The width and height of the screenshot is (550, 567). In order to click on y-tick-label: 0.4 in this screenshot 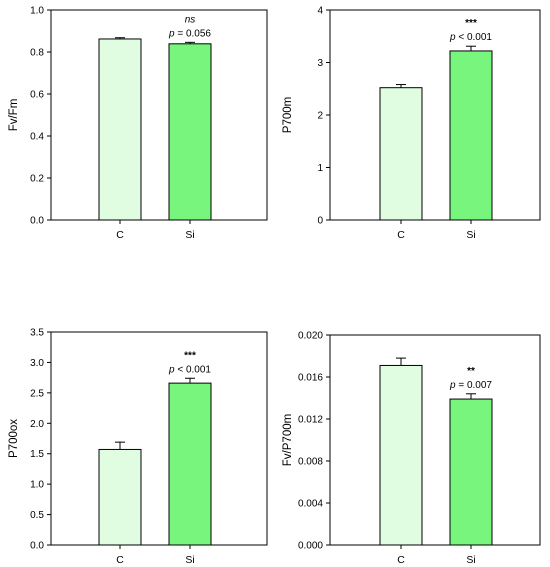, I will do `click(37, 137)`.